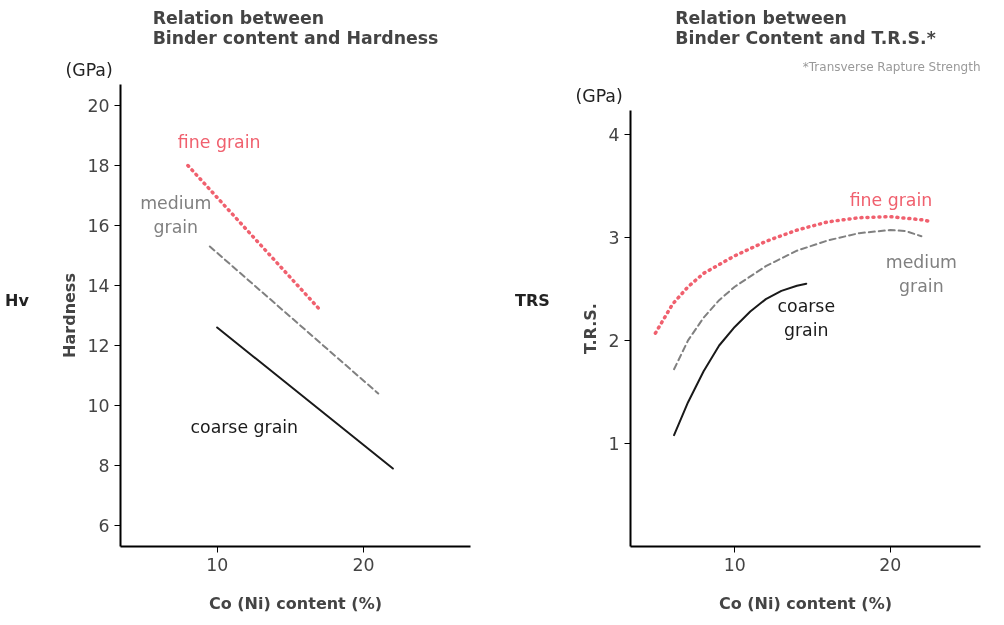 Image resolution: width=1004 pixels, height=625 pixels. What do you see at coordinates (532, 301) in the screenshot?
I see `text: TRS` at bounding box center [532, 301].